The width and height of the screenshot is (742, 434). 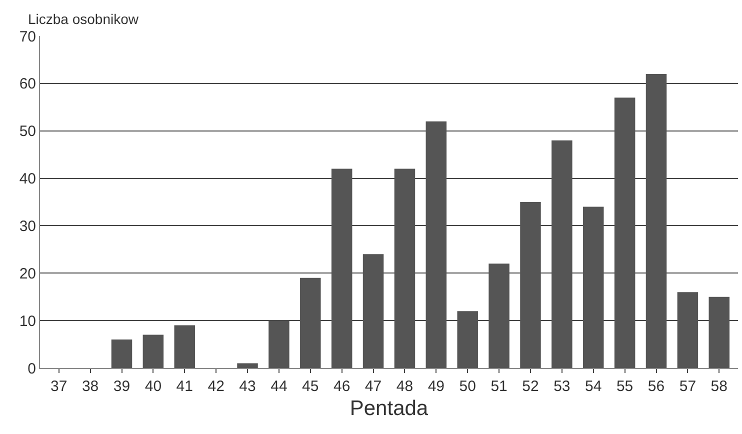 I want to click on x-tick-label: 57, so click(x=687, y=386).